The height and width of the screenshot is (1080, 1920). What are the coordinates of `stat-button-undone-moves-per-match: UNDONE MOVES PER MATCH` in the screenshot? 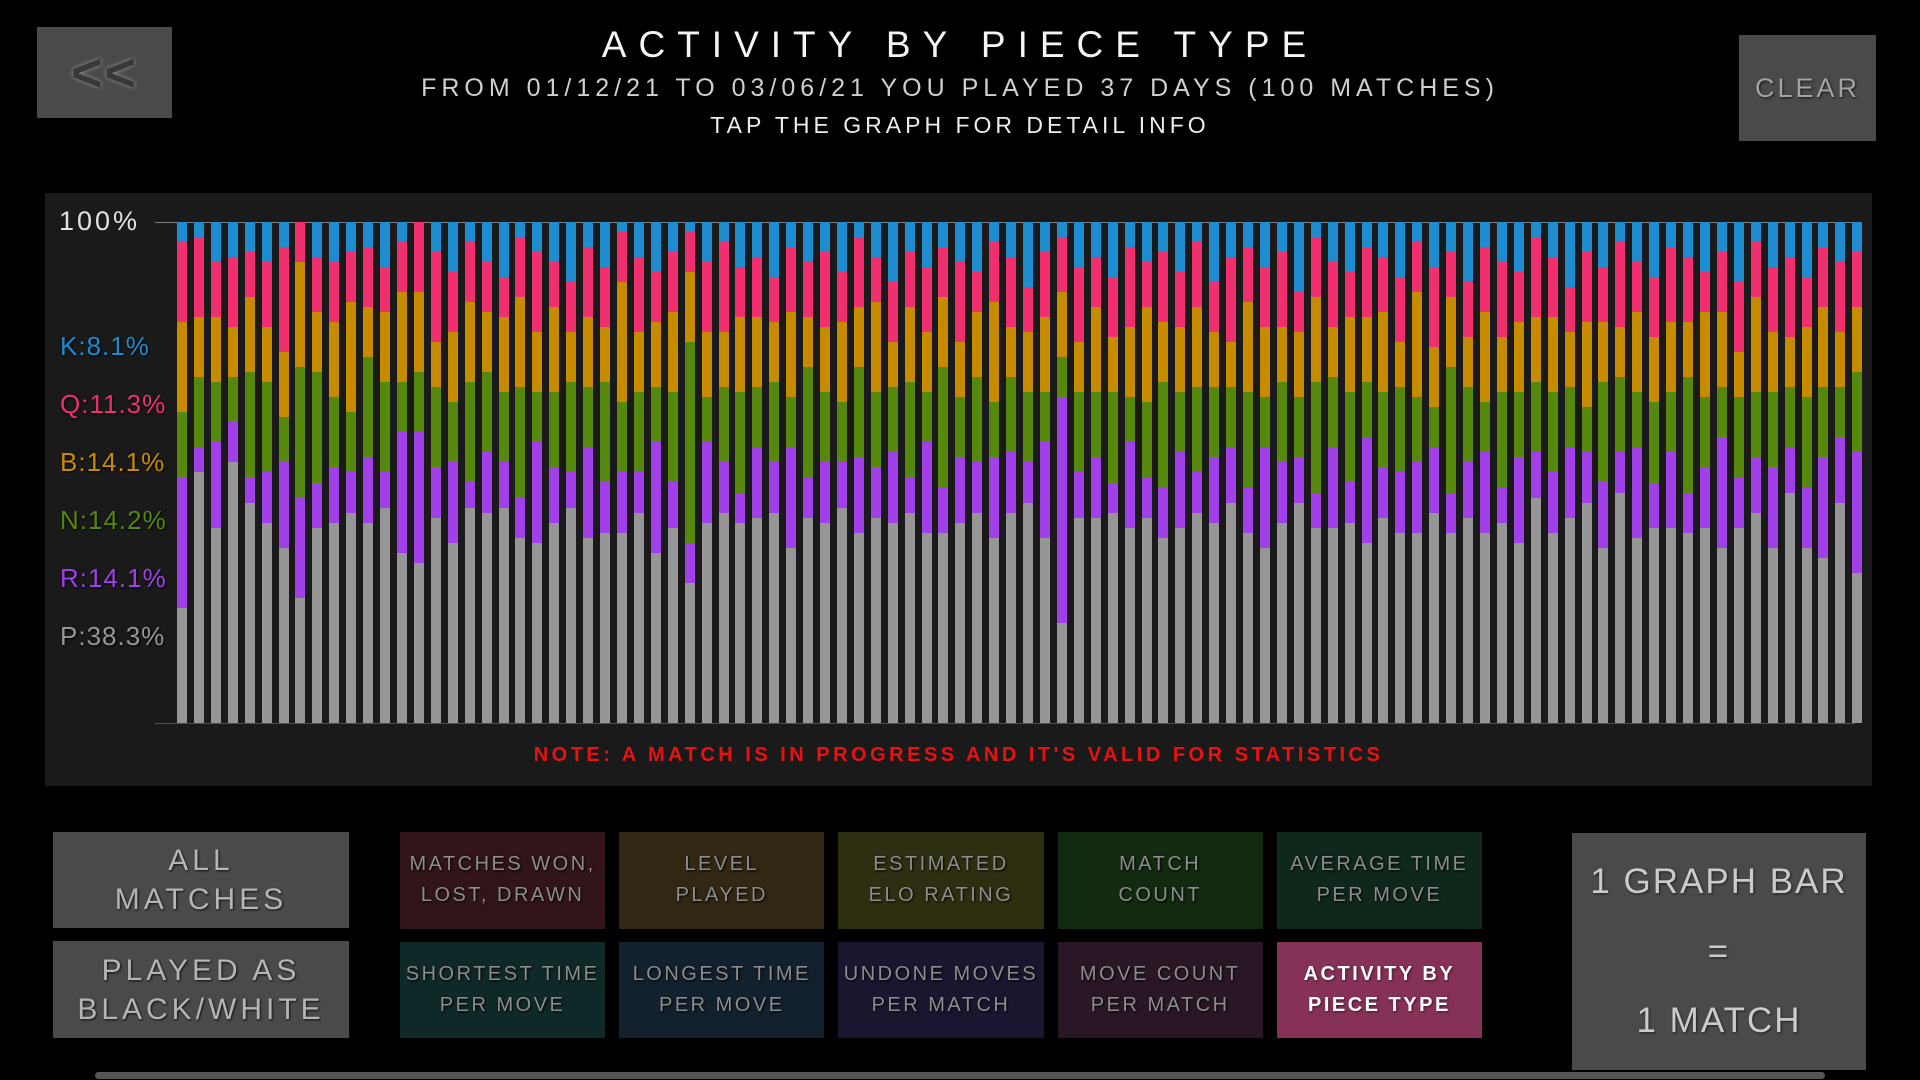 It's located at (941, 989).